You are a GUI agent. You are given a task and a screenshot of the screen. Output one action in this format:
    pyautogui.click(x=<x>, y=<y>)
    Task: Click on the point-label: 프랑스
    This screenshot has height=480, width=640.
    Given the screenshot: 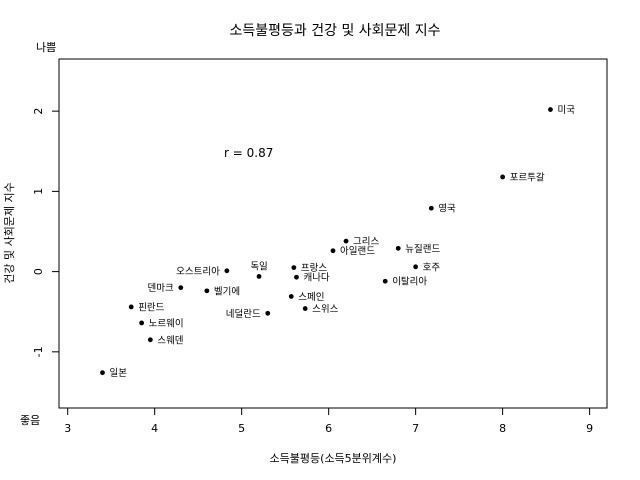 What is the action you would take?
    pyautogui.click(x=314, y=268)
    